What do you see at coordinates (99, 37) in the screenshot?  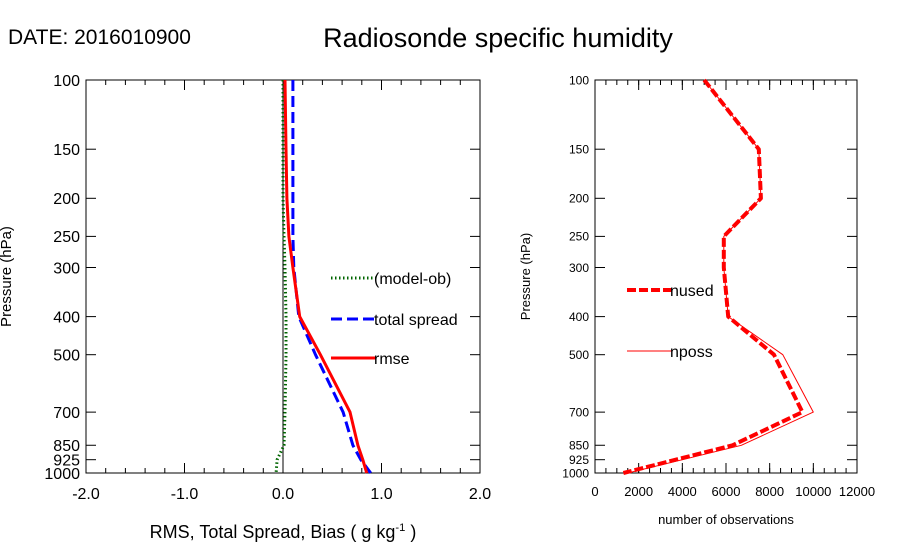 I see `date-label: DATE: 2016010900` at bounding box center [99, 37].